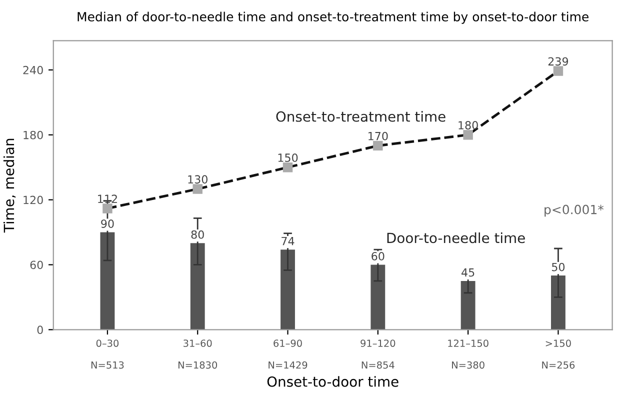 This screenshot has height=407, width=628. What do you see at coordinates (288, 241) in the screenshot?
I see `data-label: 74` at bounding box center [288, 241].